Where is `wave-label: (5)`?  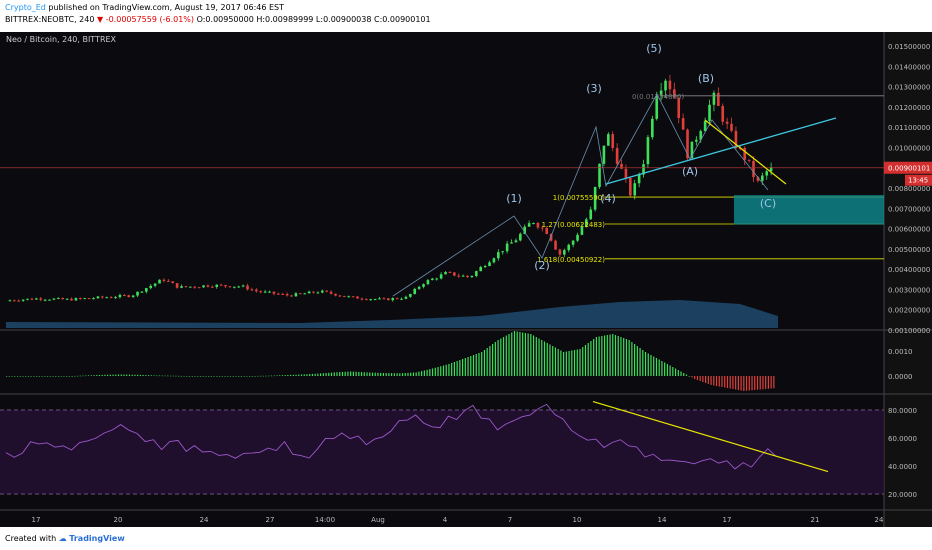 wave-label: (5) is located at coordinates (654, 48).